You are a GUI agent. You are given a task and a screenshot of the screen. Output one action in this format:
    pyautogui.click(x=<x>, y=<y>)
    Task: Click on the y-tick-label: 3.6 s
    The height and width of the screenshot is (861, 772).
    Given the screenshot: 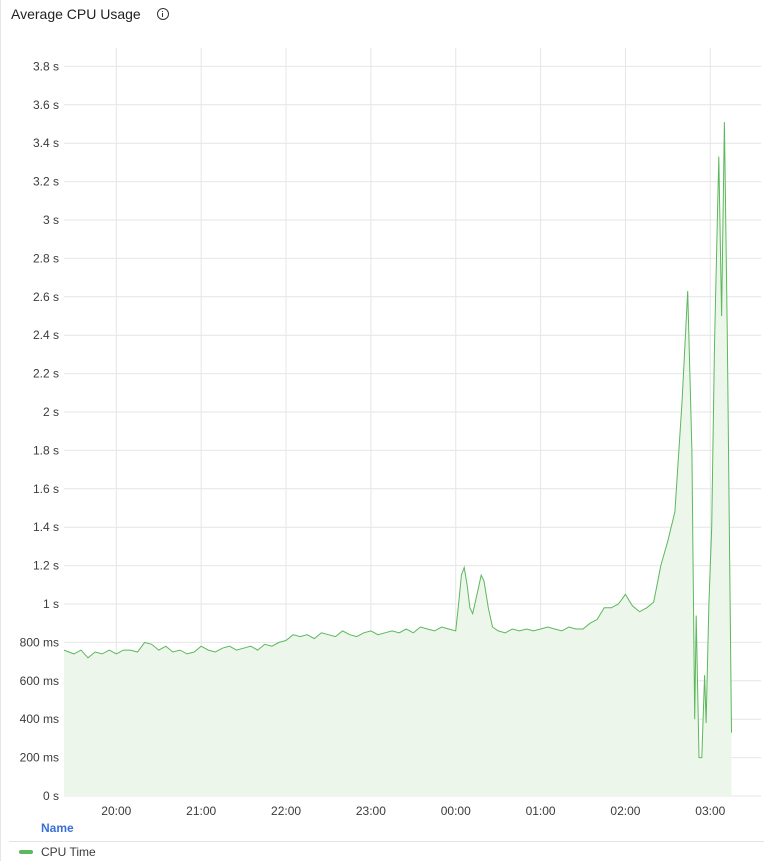 What is the action you would take?
    pyautogui.click(x=46, y=105)
    